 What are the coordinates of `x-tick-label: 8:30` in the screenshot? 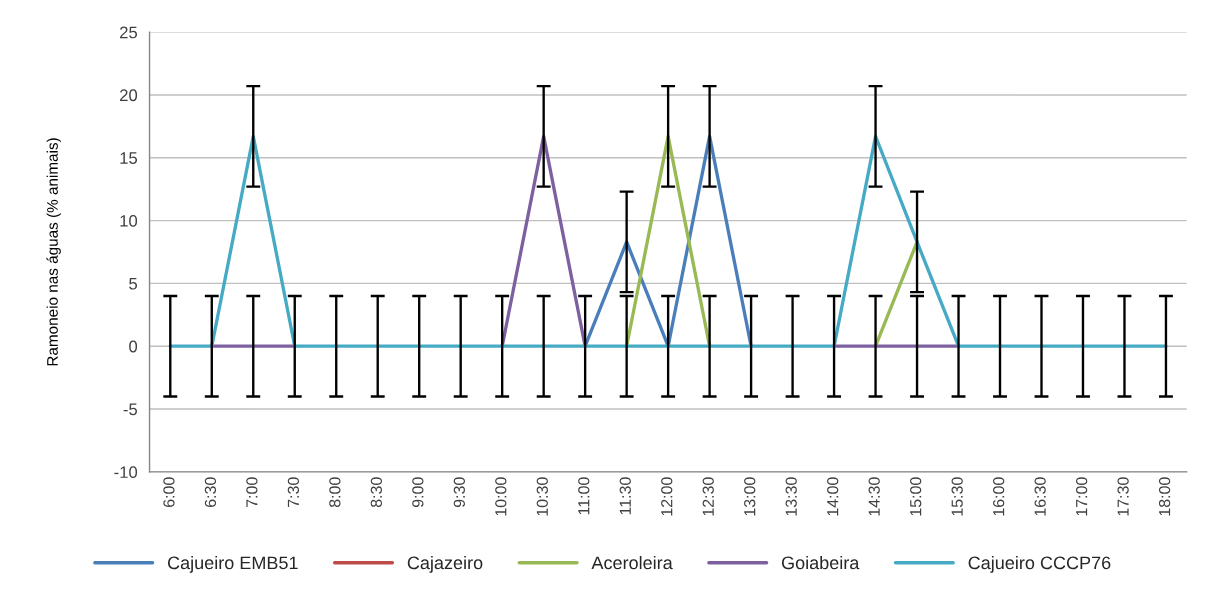 It's located at (376, 492).